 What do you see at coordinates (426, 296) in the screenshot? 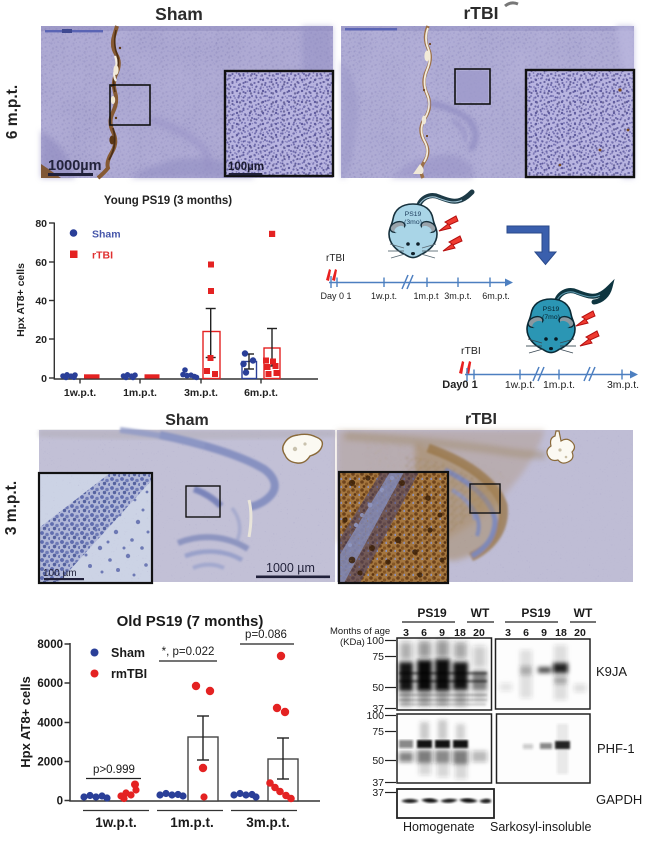
I see `svg-text: 1m.p.t` at bounding box center [426, 296].